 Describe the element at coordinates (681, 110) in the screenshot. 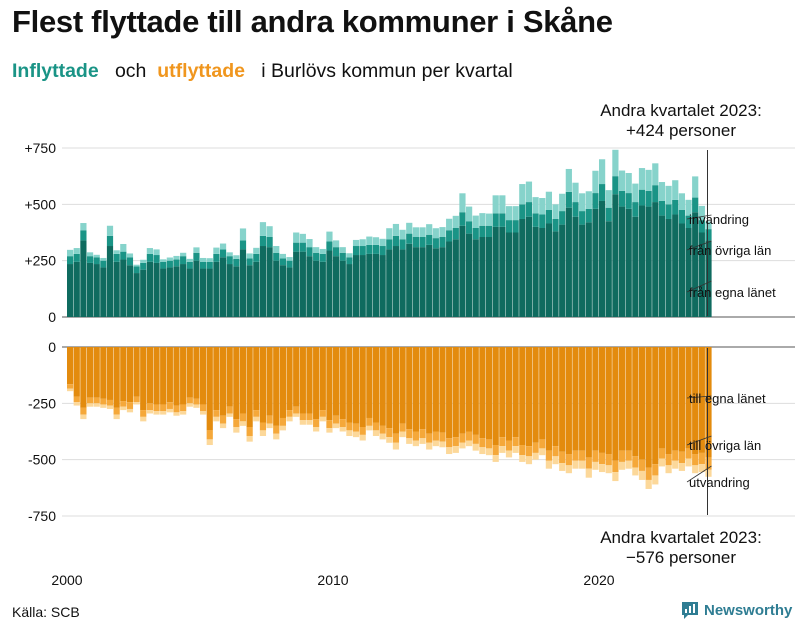

I see `annotation-in-line1: Andra kvartalet 2023:` at that location.